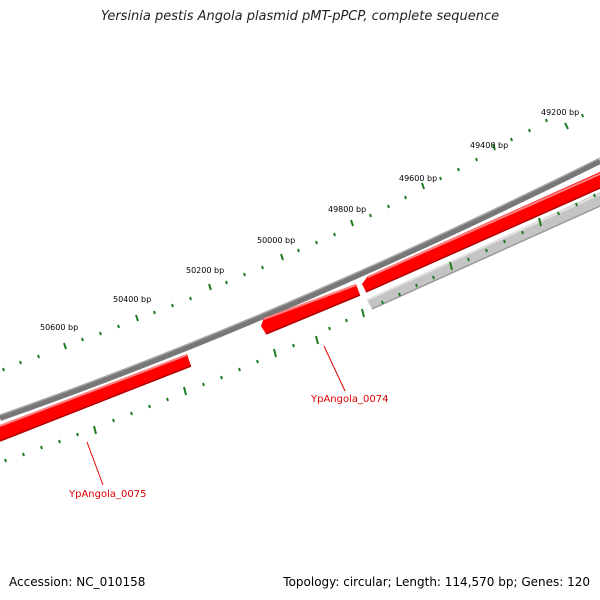 The width and height of the screenshot is (600, 600). I want to click on gene-label-ypangola-0074: YpAngola_0074, so click(349, 399).